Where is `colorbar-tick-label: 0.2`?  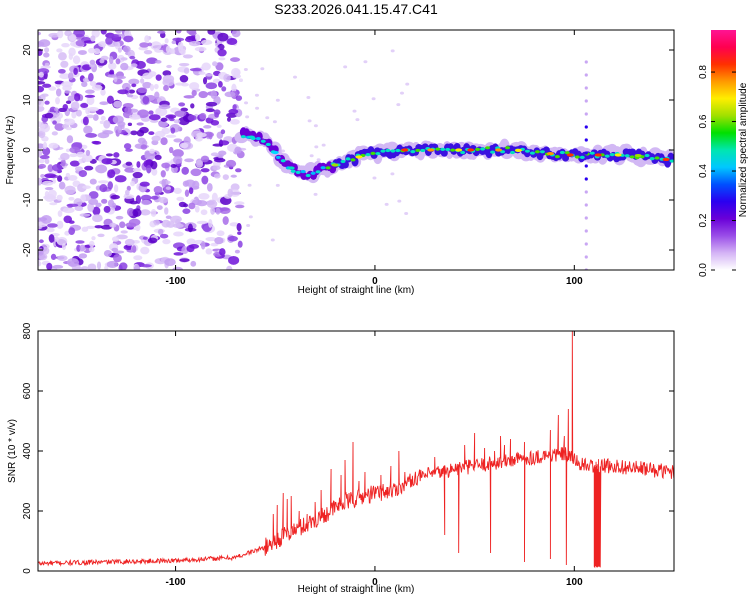
colorbar-tick-label: 0.2 is located at coordinates (703, 220).